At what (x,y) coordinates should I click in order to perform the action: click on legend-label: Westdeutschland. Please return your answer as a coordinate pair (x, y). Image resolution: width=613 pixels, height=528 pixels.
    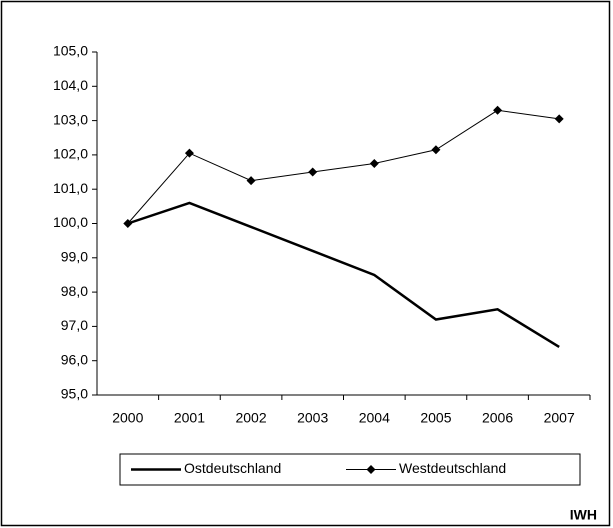
    Looking at the image, I should click on (452, 468).